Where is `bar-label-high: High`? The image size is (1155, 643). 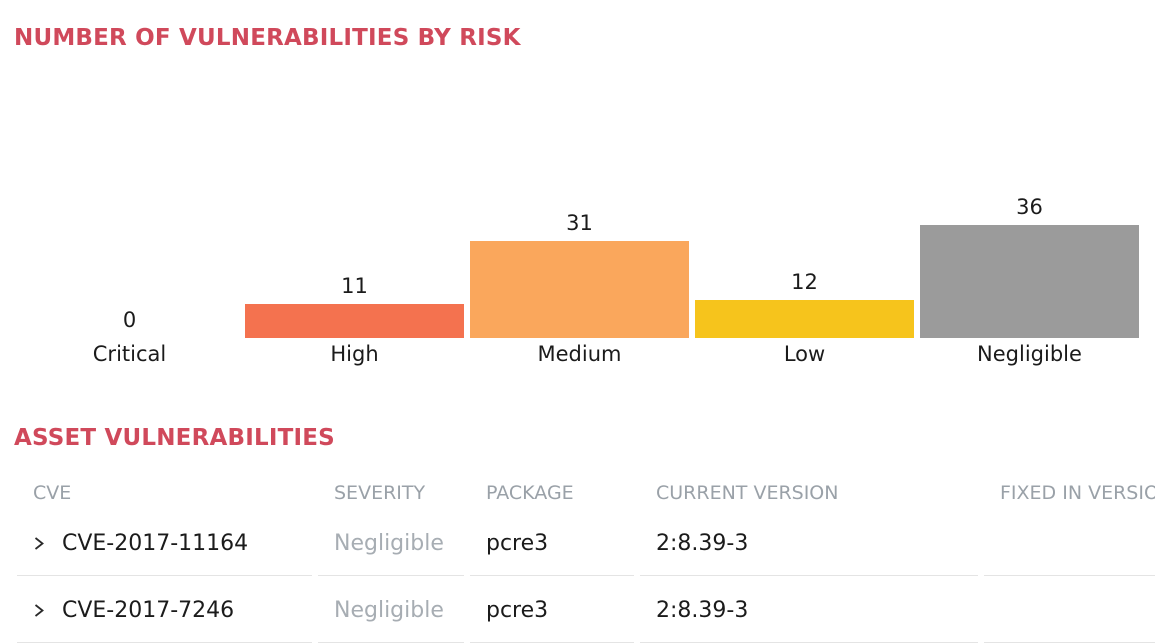
bar-label-high: High is located at coordinates (354, 354).